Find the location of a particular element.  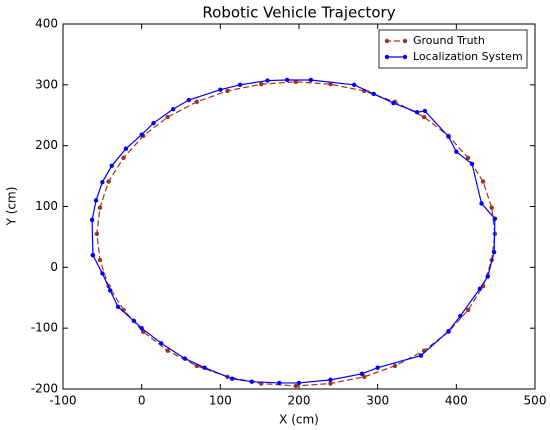

y-tick-label: -100 is located at coordinates (44, 328).